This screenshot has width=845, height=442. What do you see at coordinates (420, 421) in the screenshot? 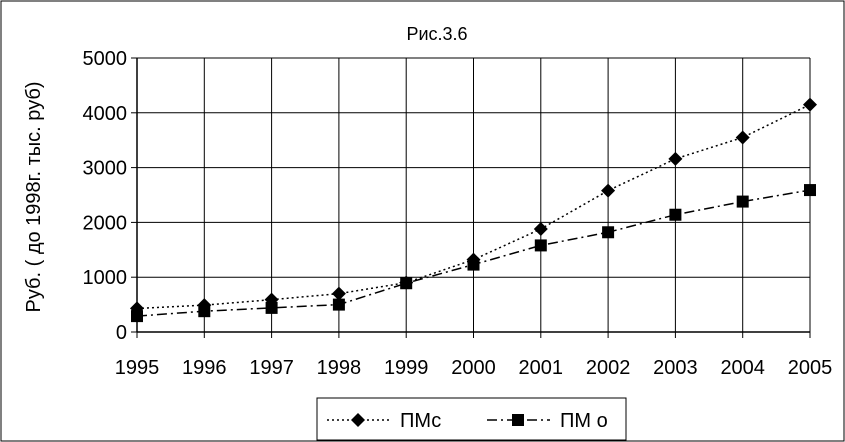
I see `legend-label-1: ПМс` at bounding box center [420, 421].